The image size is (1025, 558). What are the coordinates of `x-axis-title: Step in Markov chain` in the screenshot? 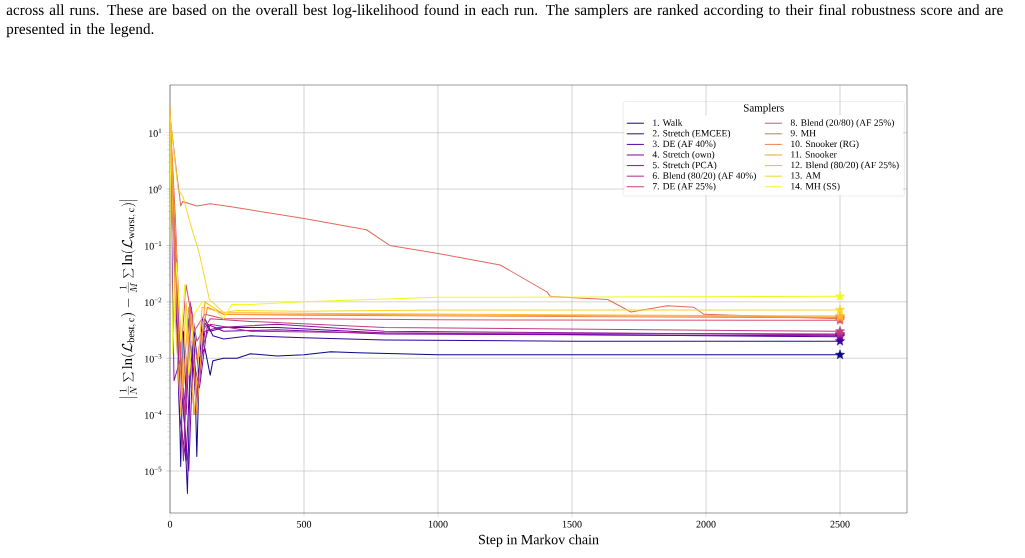 It's located at (538, 541).